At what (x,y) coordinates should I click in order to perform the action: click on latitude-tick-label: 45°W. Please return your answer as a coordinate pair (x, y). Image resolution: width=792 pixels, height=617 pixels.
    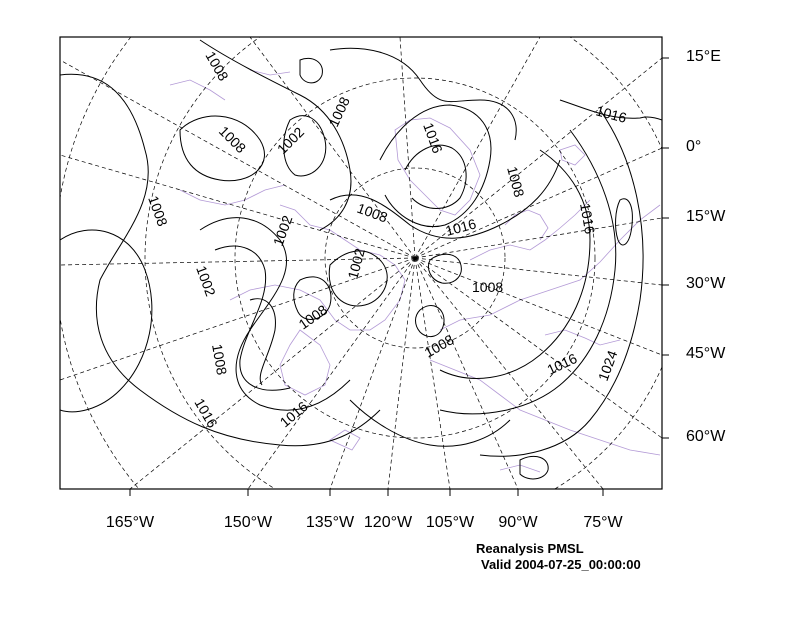
    Looking at the image, I should click on (706, 353).